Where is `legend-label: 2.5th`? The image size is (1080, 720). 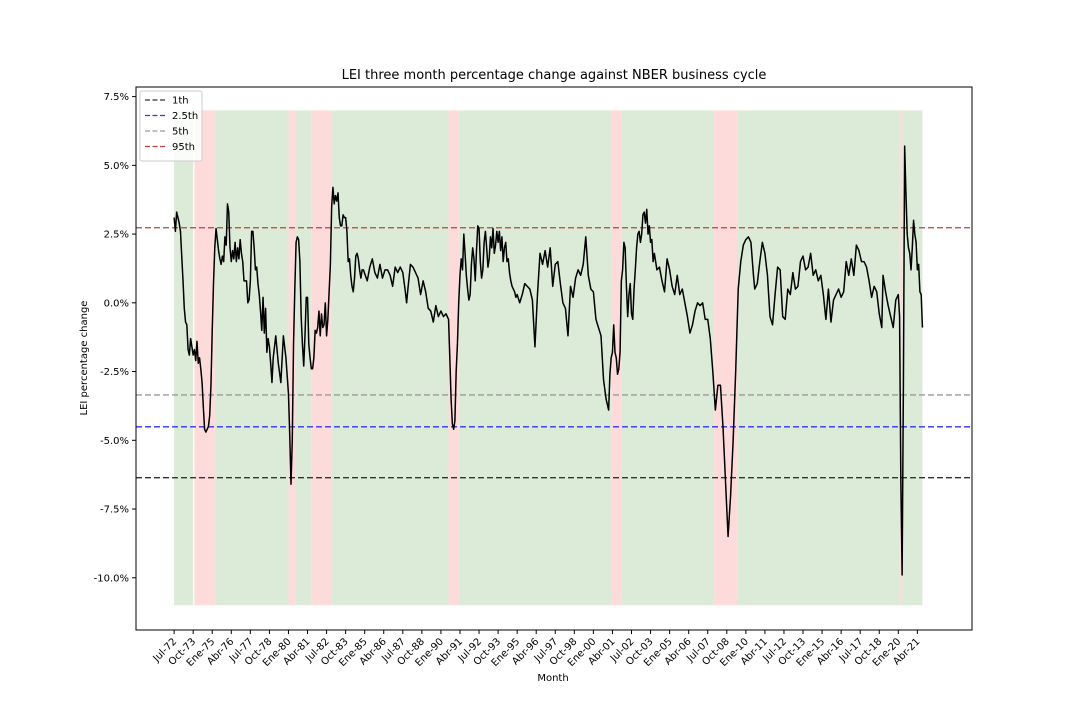 legend-label: 2.5th is located at coordinates (185, 116).